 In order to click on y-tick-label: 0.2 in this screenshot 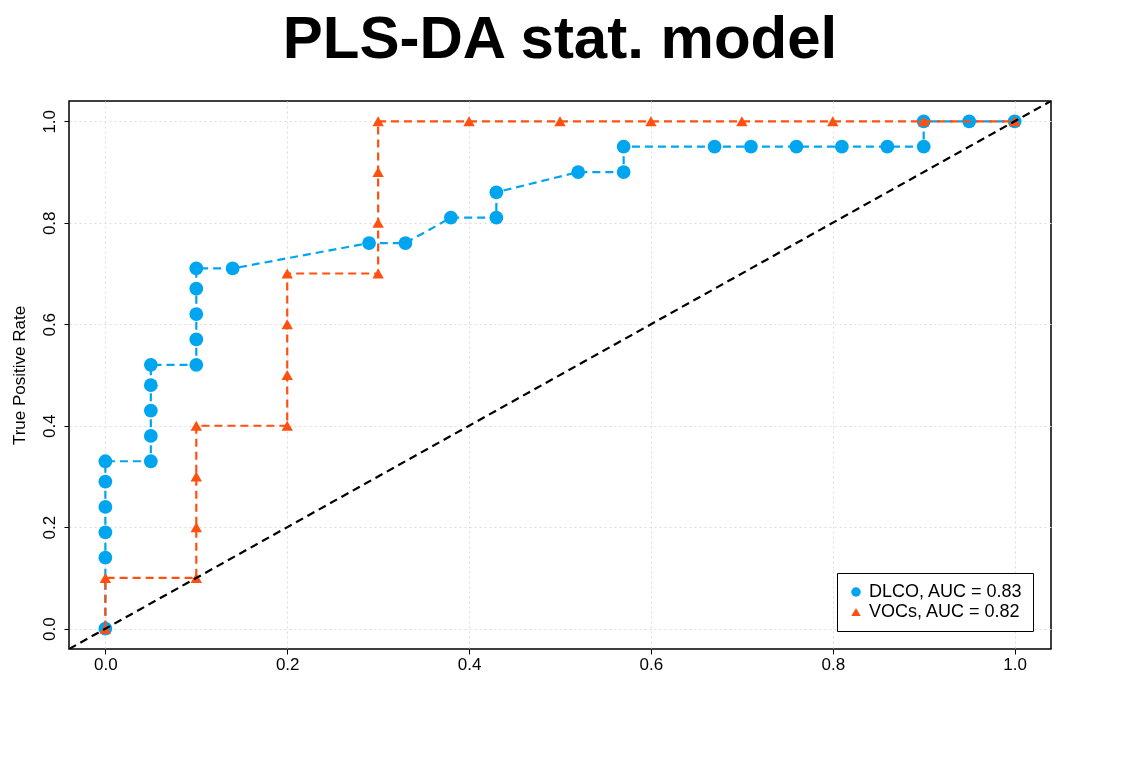, I will do `click(49, 527)`.